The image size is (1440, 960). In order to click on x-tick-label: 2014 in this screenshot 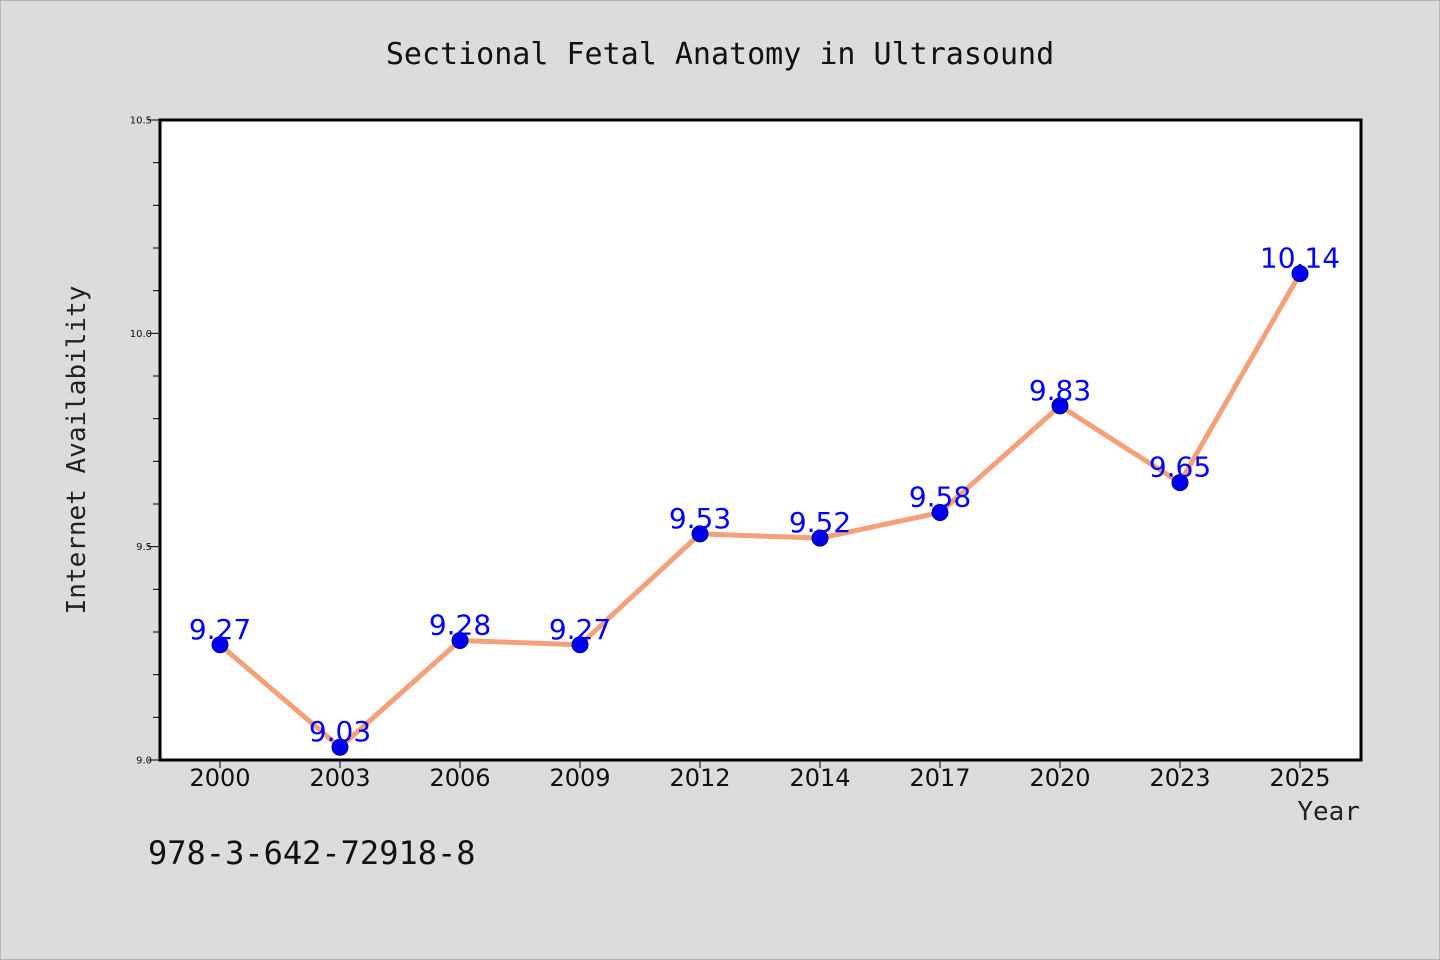, I will do `click(819, 778)`.